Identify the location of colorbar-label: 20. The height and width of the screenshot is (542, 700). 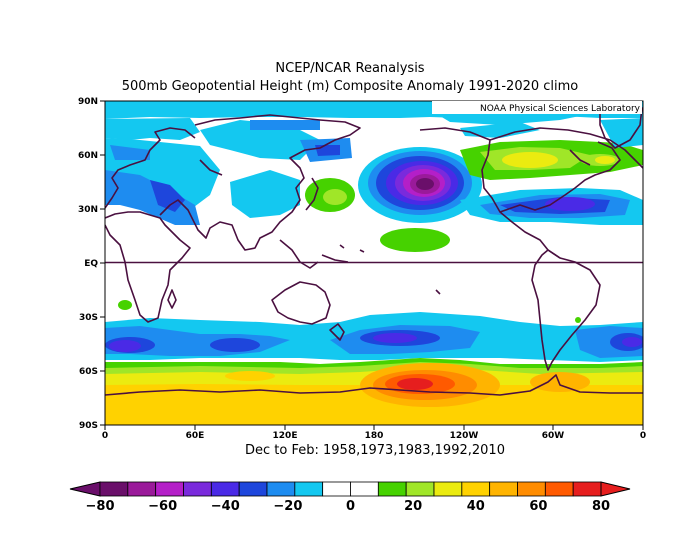
(413, 506).